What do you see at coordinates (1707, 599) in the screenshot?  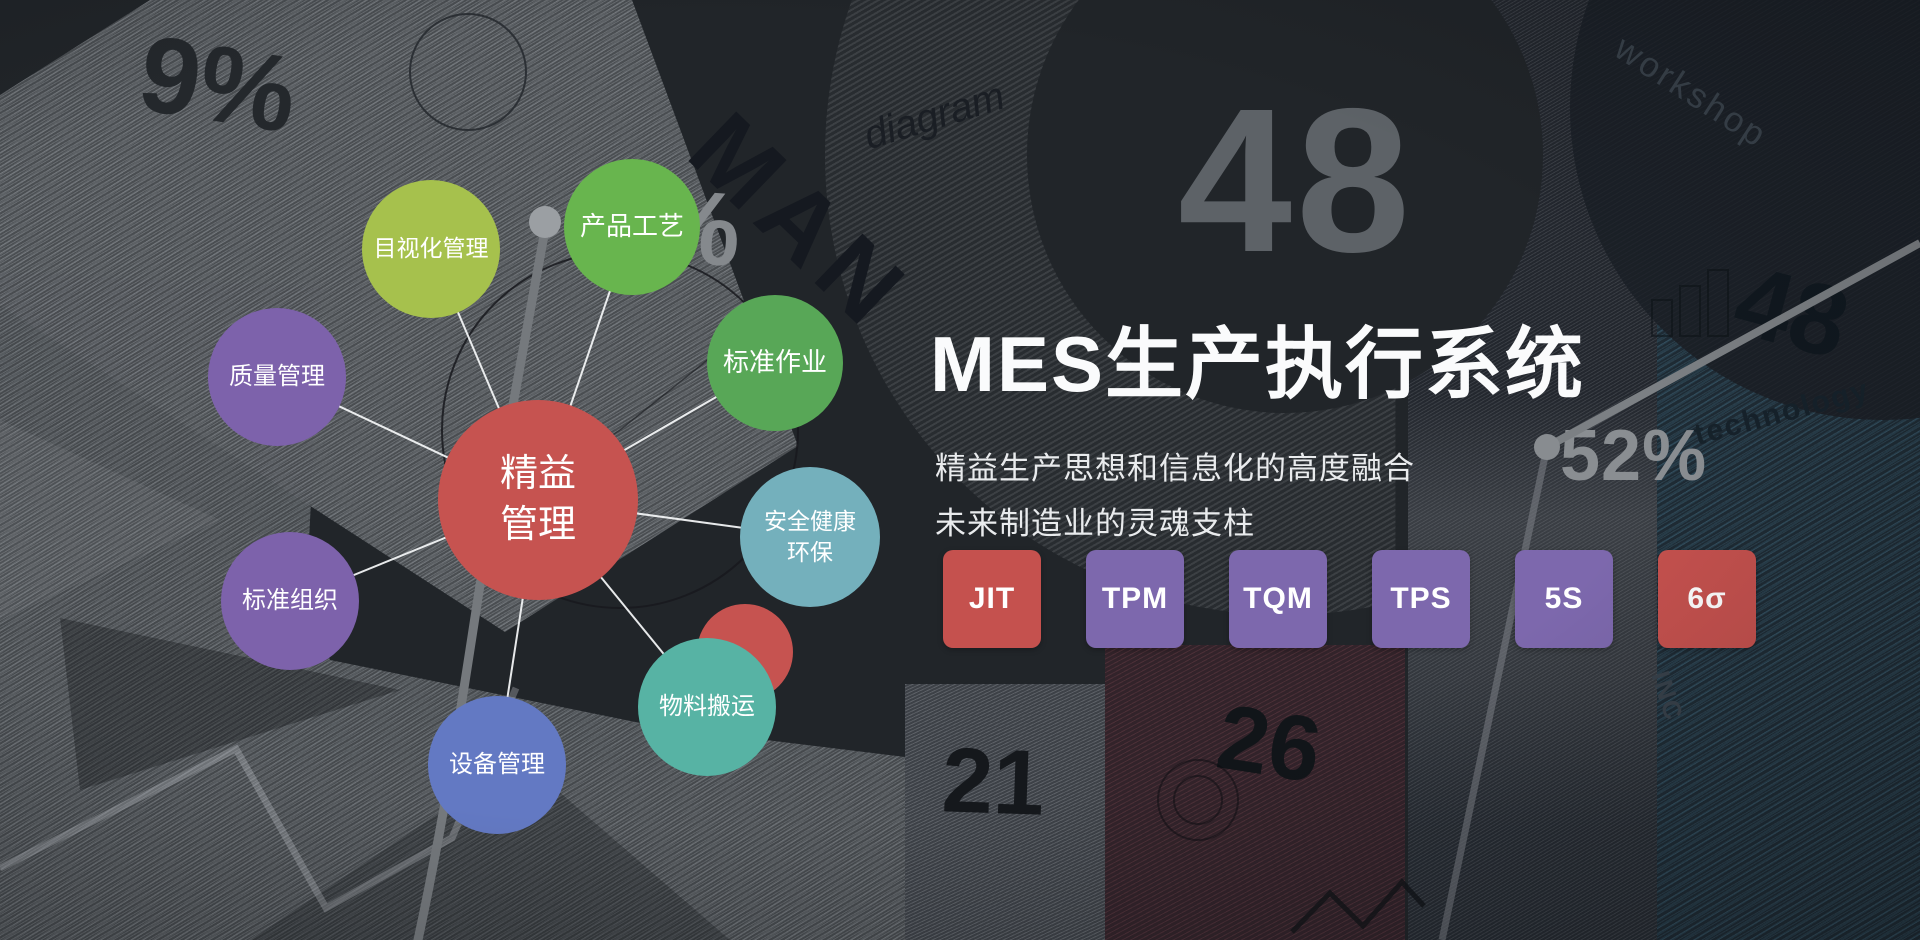 I see `badge-6σ: 6σ` at bounding box center [1707, 599].